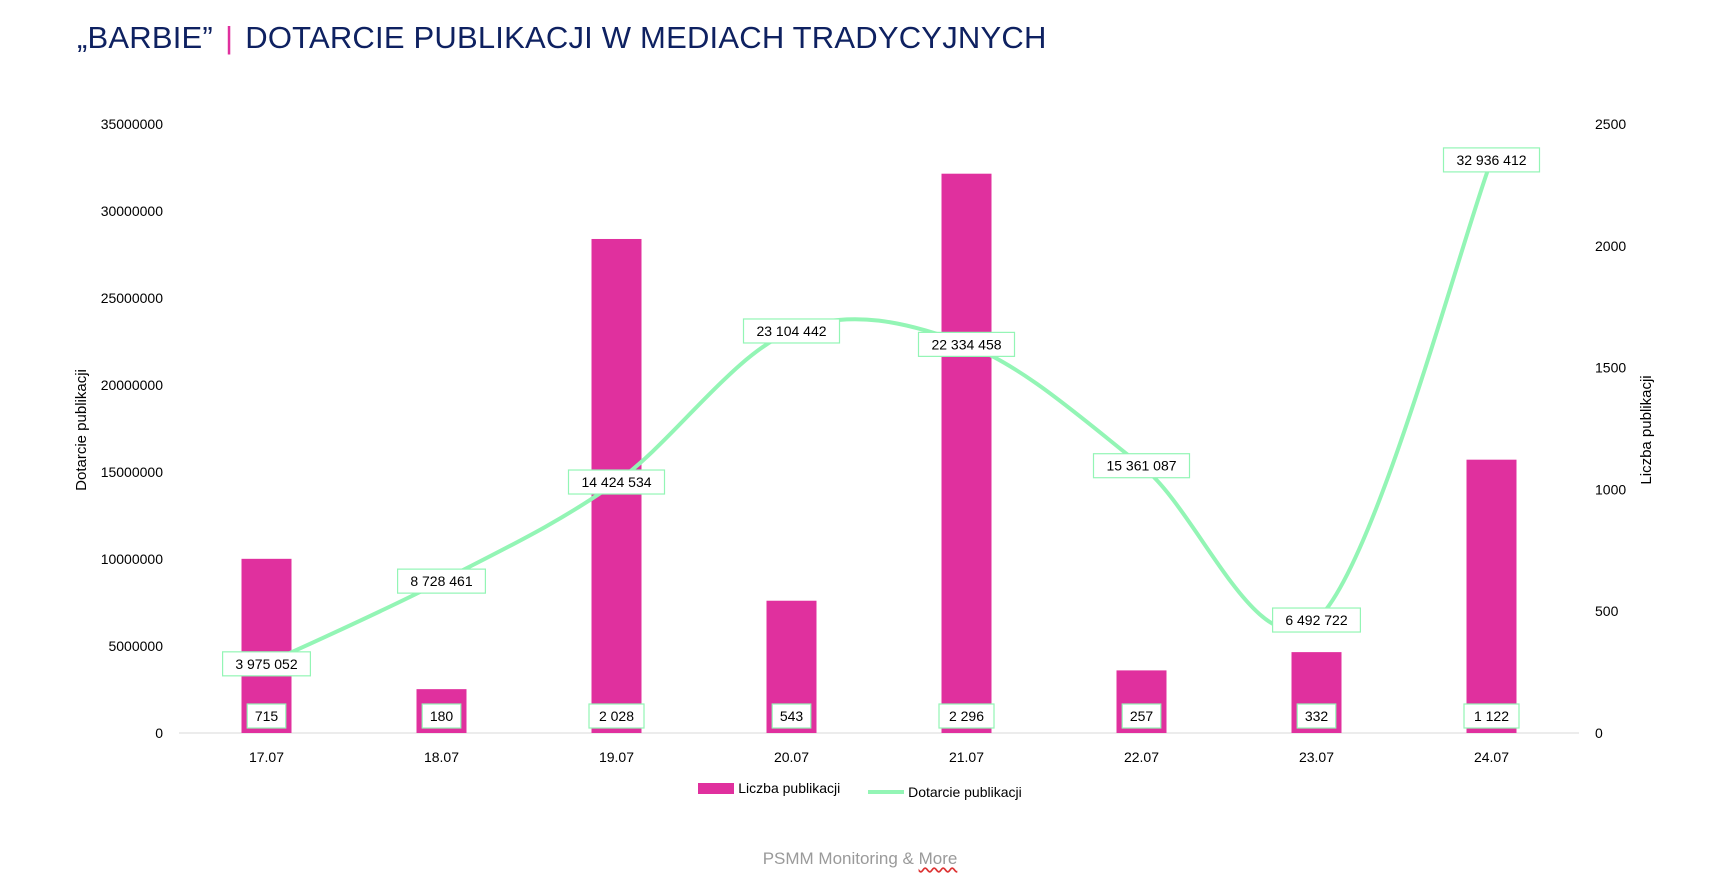  Describe the element at coordinates (1491, 757) in the screenshot. I see `x-tick-label: 24.07` at that location.